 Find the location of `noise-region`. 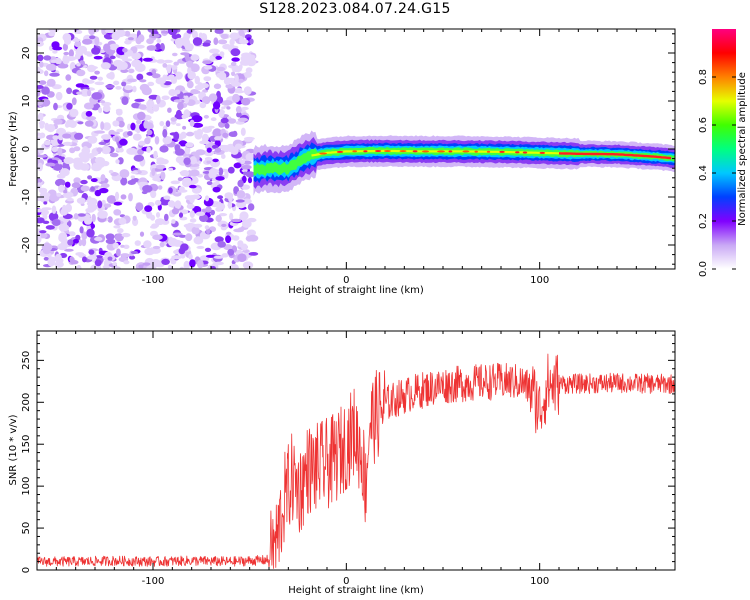

noise-region is located at coordinates (148, 149).